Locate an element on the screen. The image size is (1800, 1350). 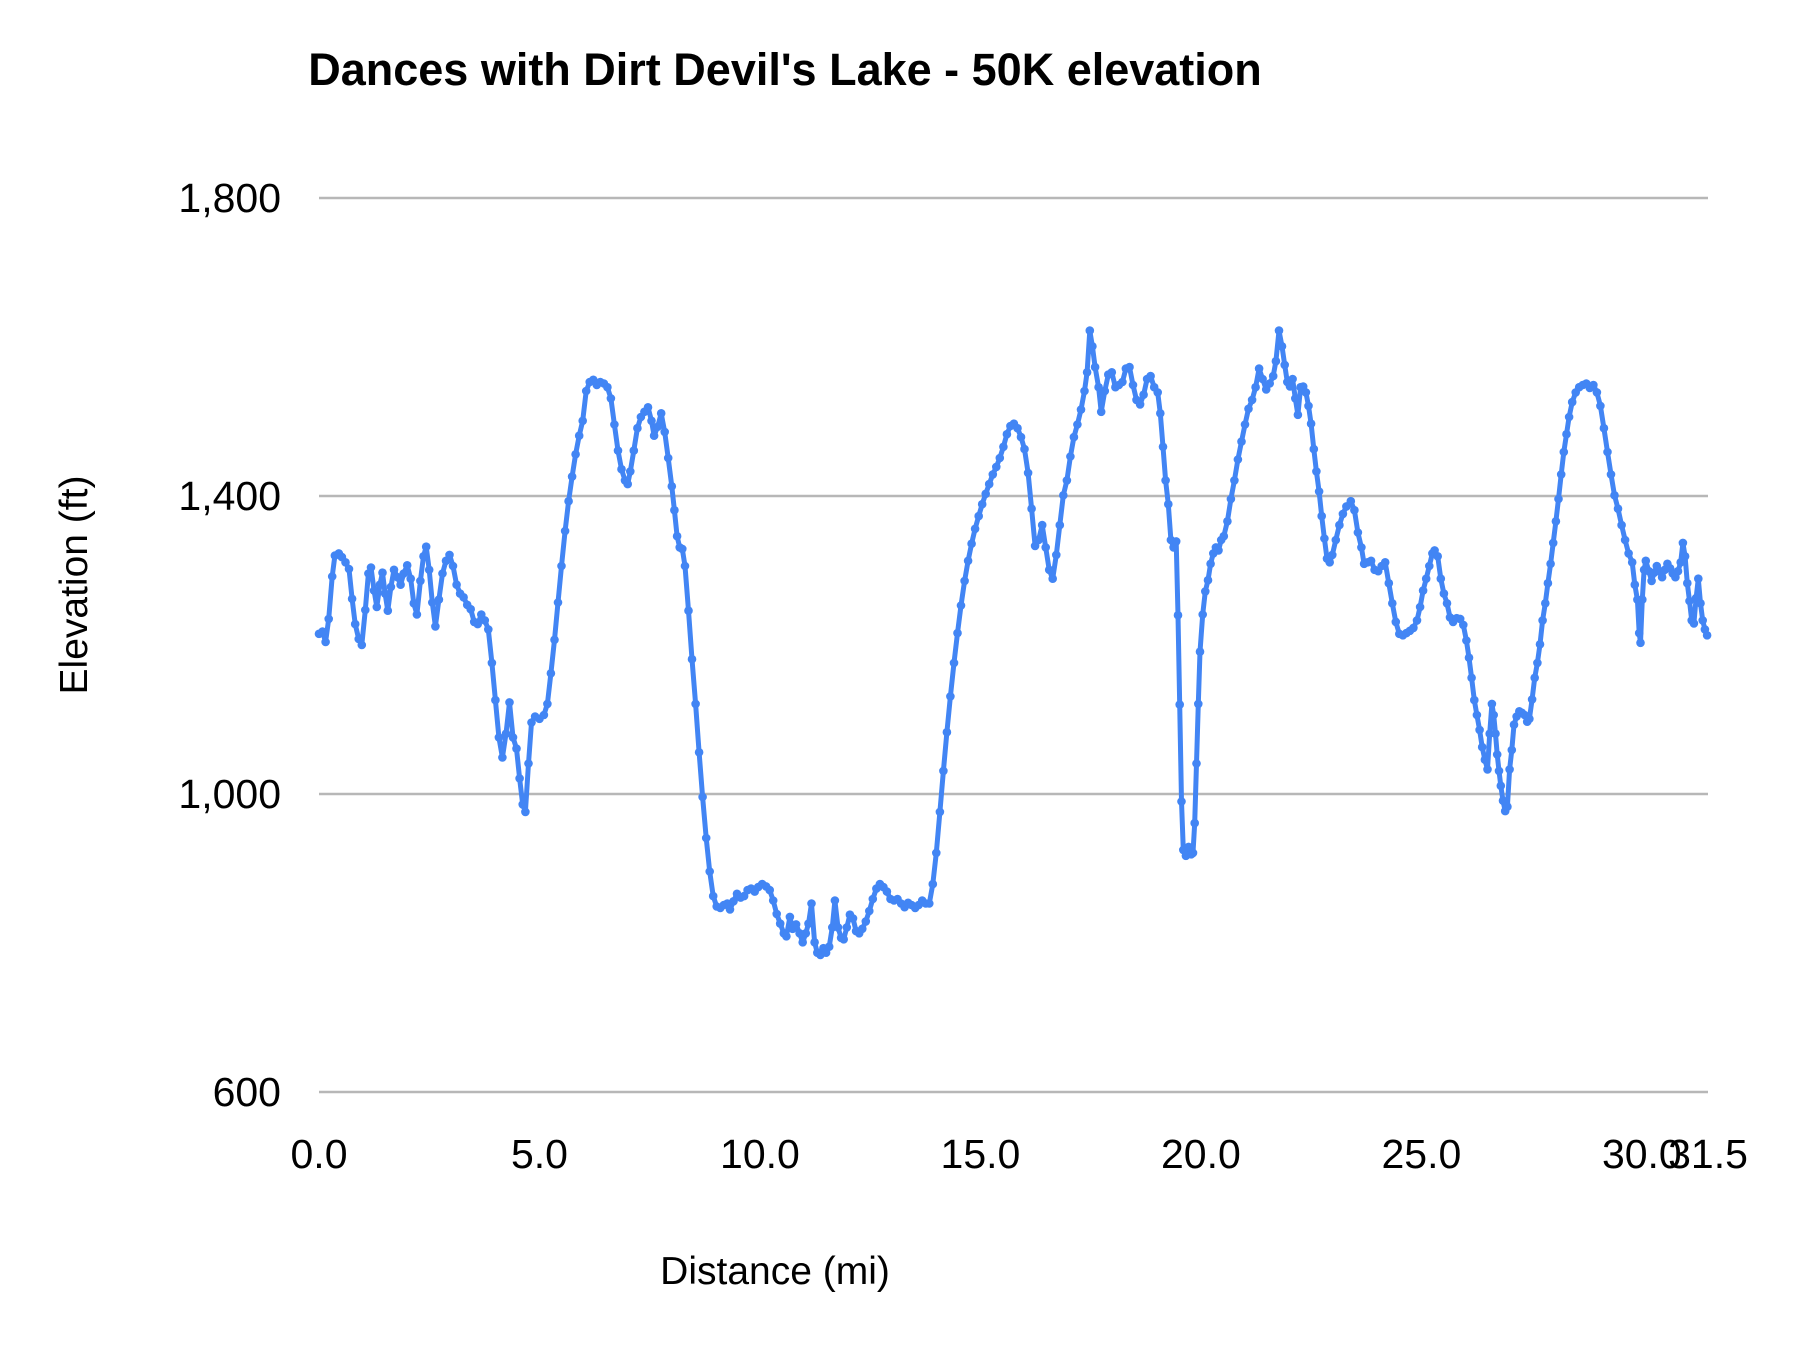
x-axis-title: Distance (mi) is located at coordinates (775, 1271).